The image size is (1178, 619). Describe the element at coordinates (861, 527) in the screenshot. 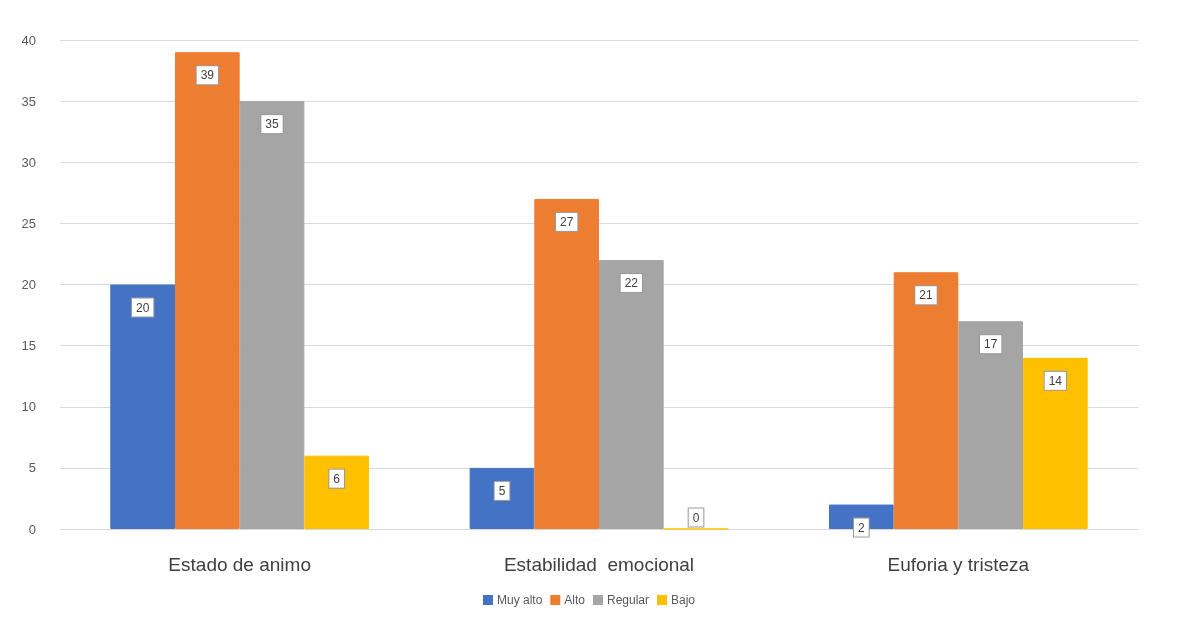

I see `data-label: 2` at that location.